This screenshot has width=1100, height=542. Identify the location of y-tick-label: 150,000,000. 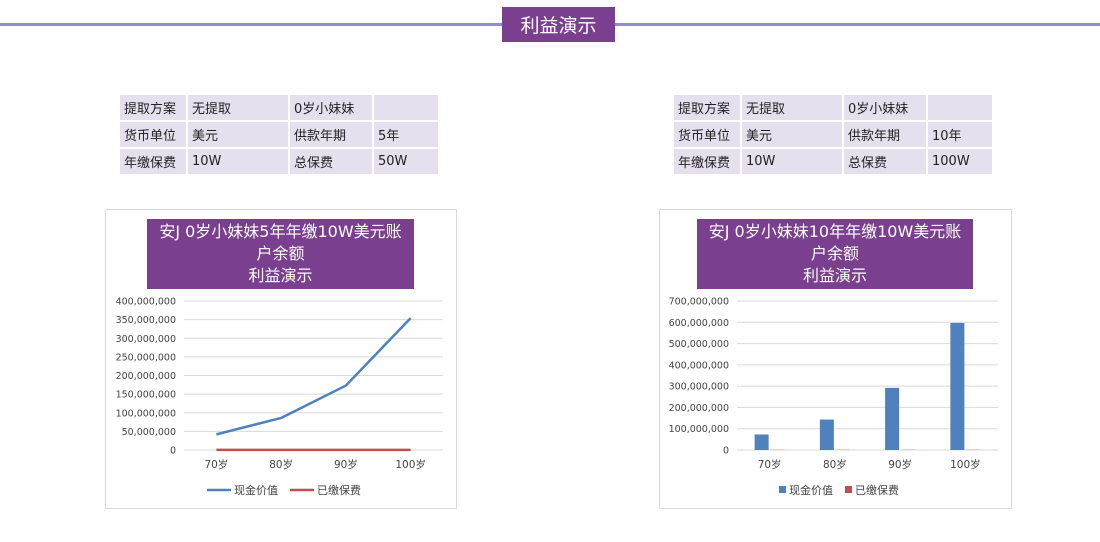
(146, 395).